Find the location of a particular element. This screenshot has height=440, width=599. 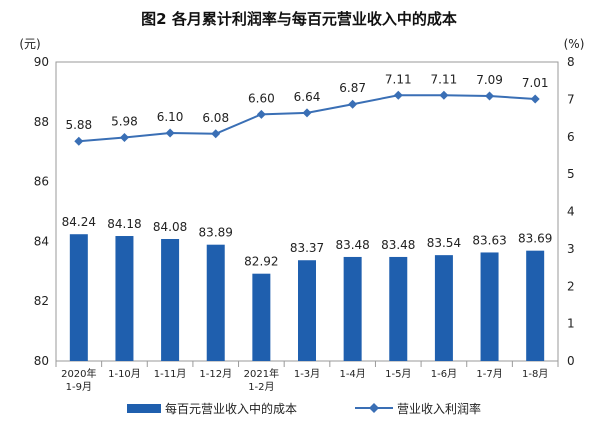

right-tick-label: 8 is located at coordinates (571, 62).